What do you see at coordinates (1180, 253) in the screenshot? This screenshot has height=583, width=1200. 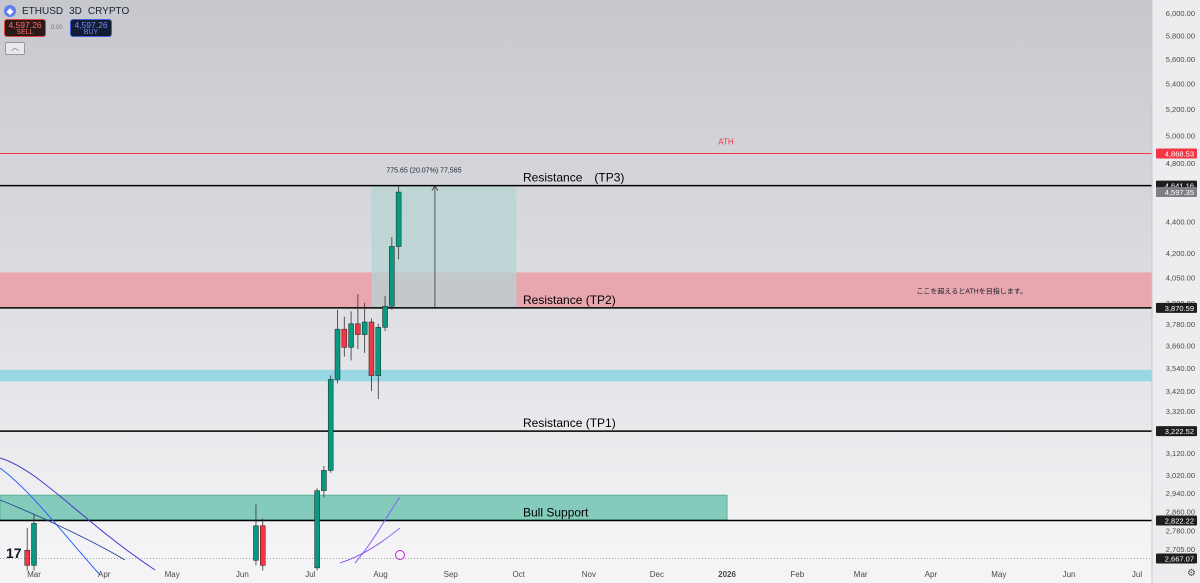 I see `y-tick-label: 4,200.00` at bounding box center [1180, 253].